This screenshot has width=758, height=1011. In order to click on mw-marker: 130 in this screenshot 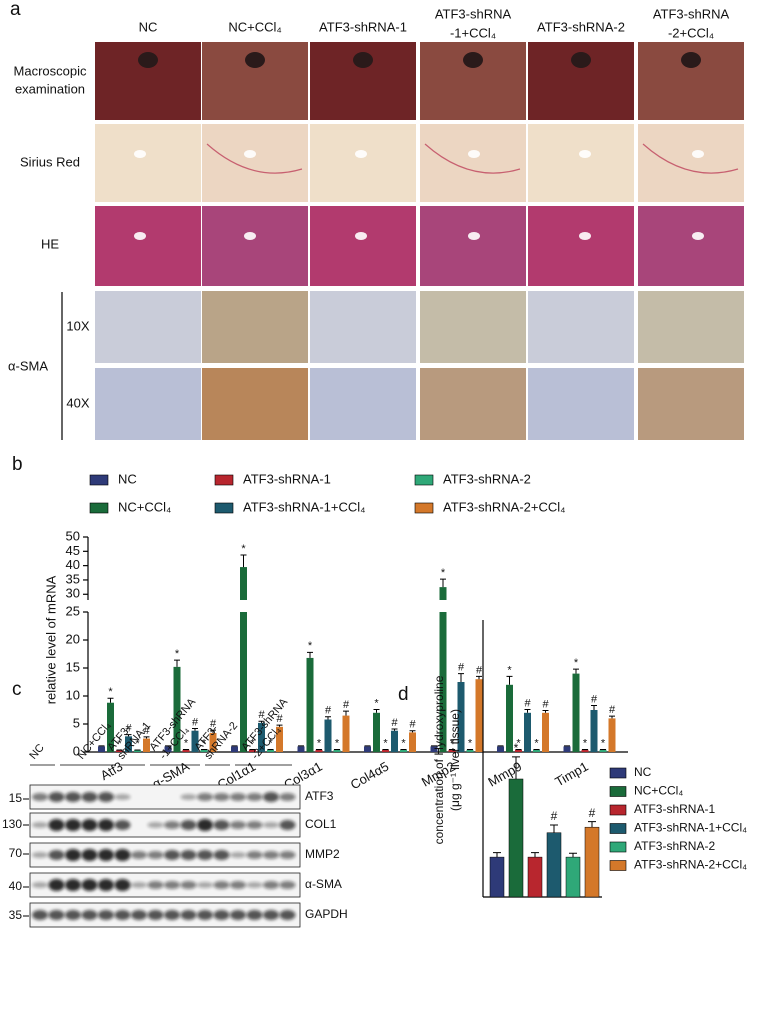, I will do `click(12, 824)`.